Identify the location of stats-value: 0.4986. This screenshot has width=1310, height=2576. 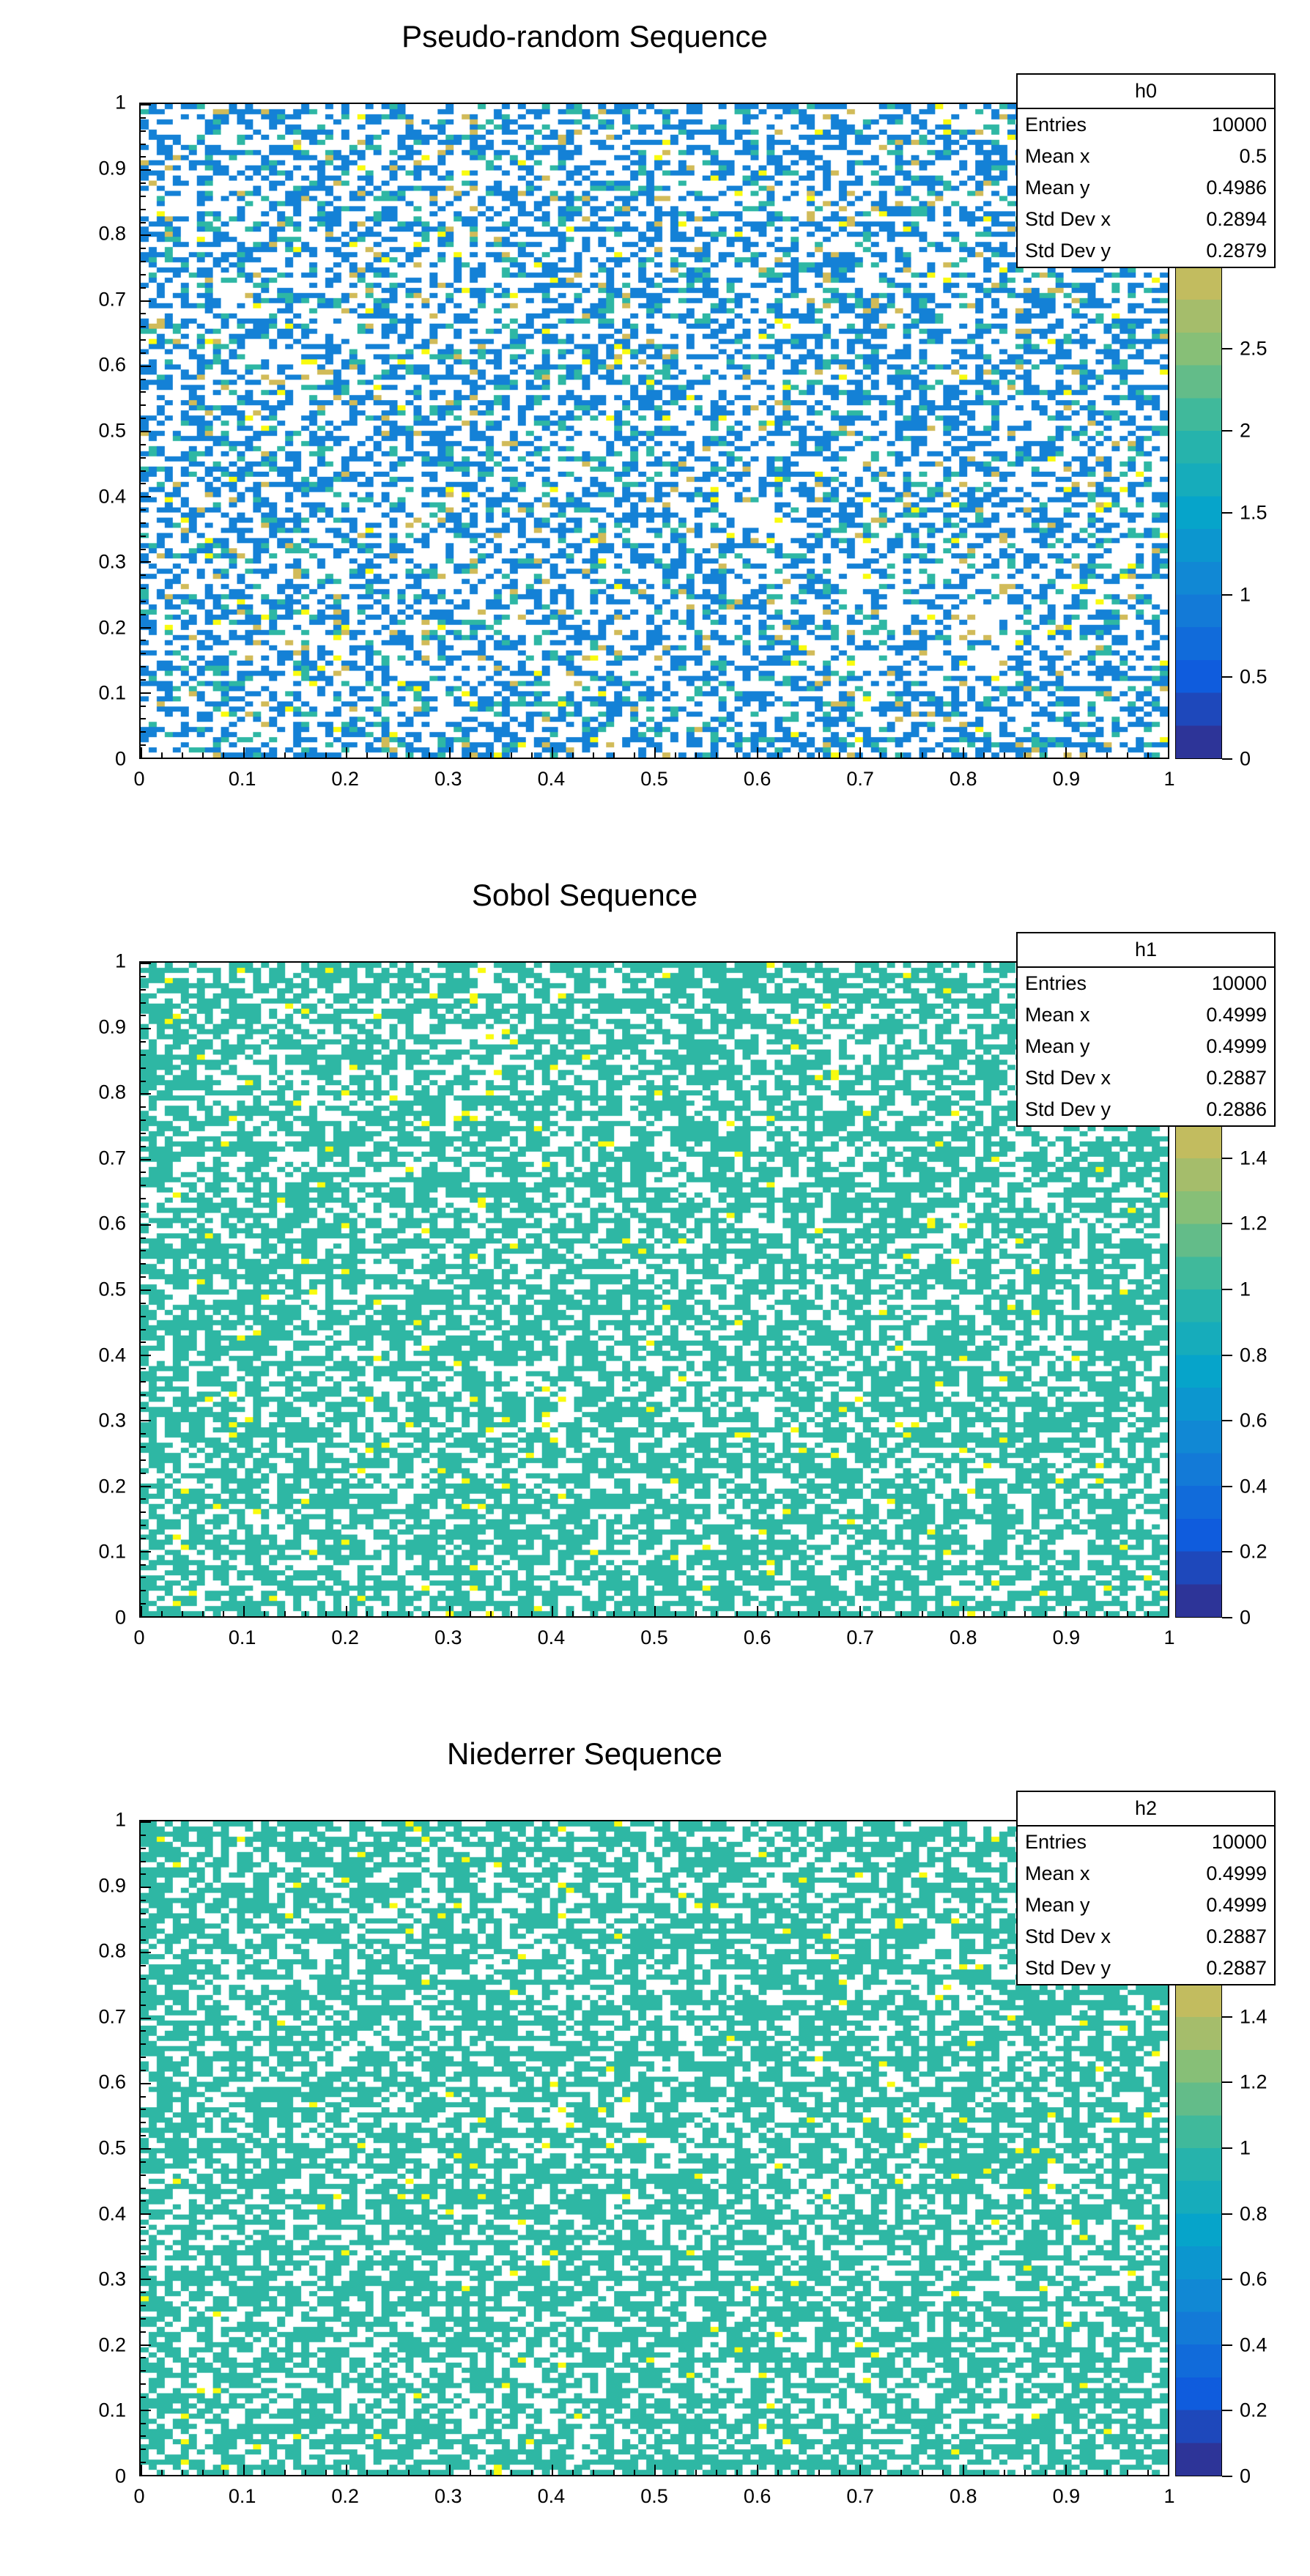
(1236, 188).